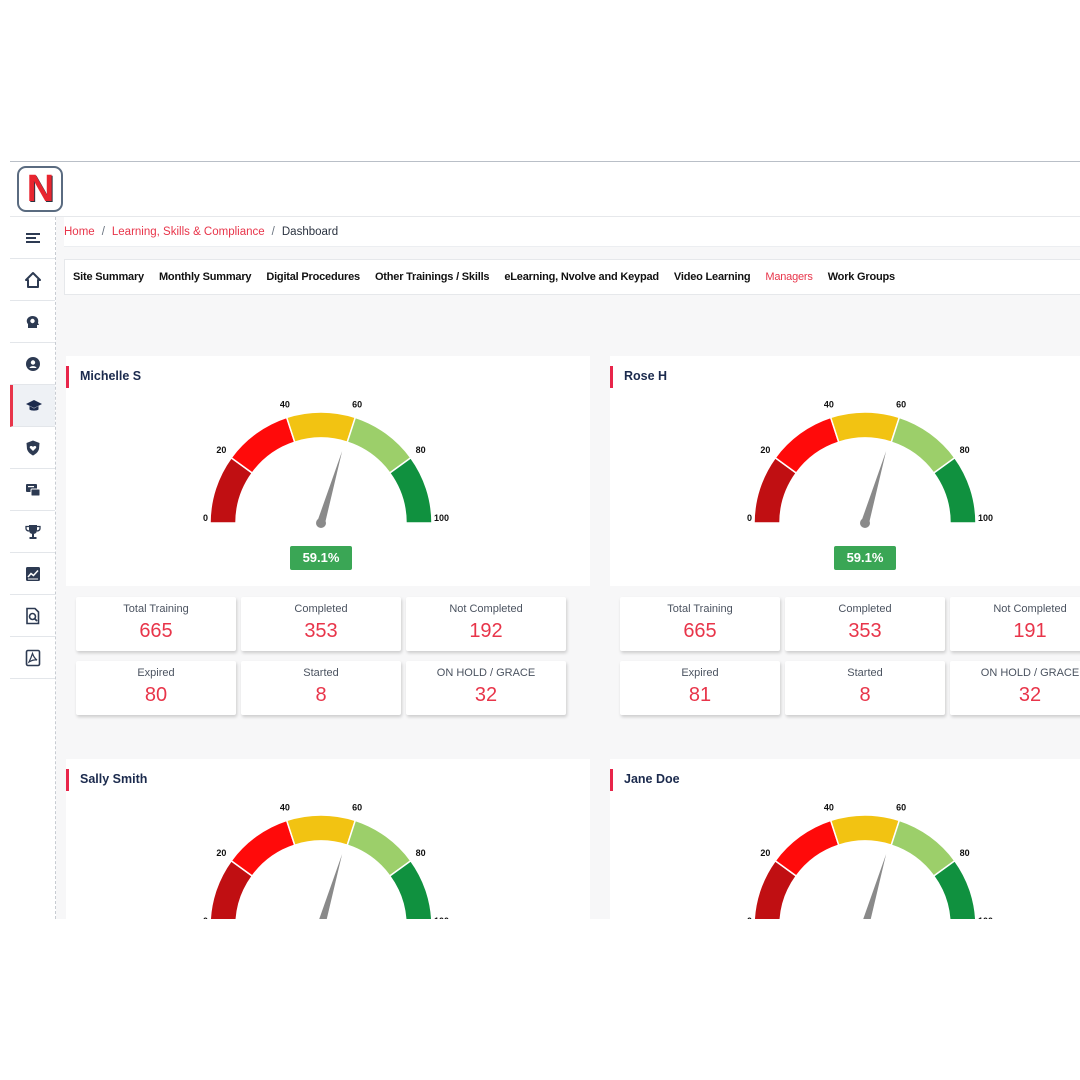  I want to click on breadcrumb-current: Dashboard, so click(310, 231).